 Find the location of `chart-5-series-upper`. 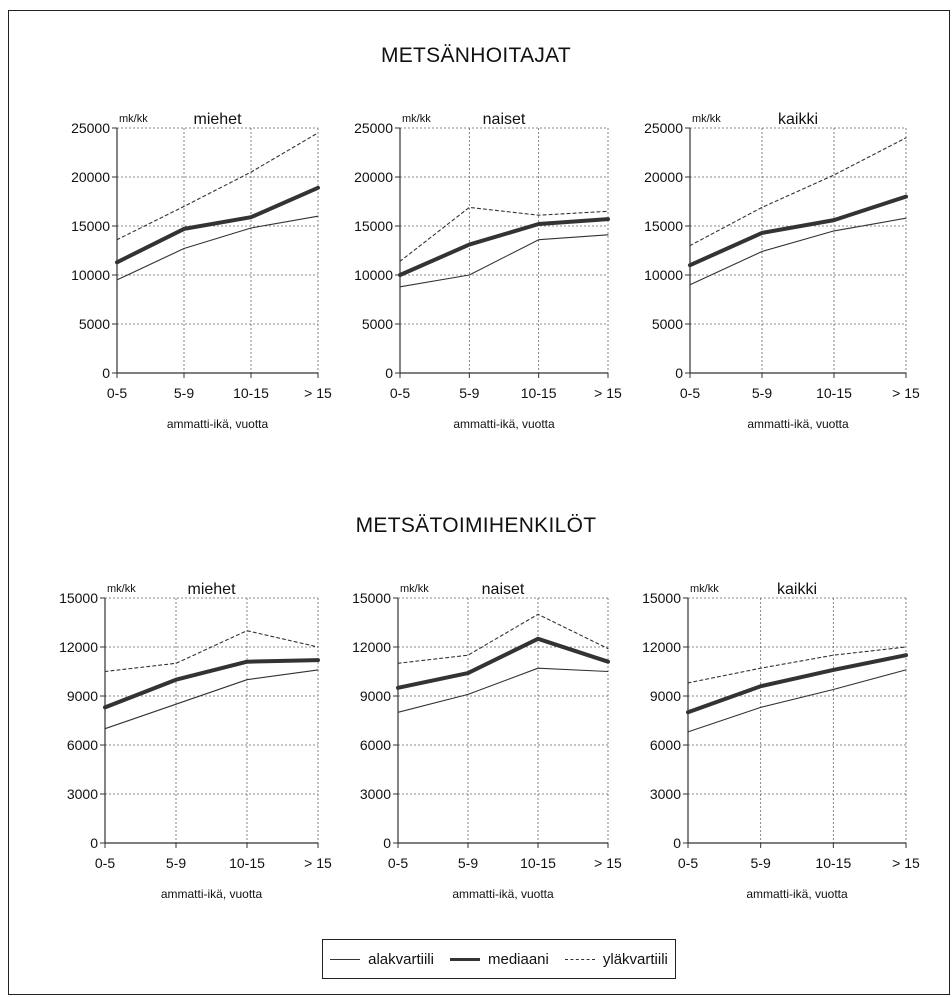

chart-5-series-upper is located at coordinates (503, 638).